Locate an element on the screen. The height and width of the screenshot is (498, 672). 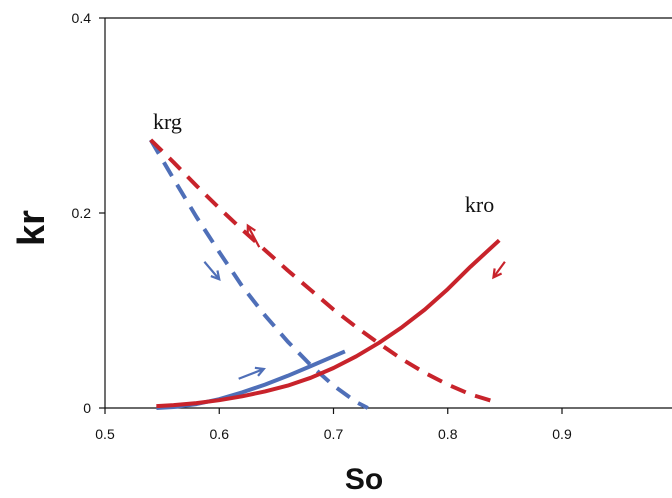
y-axis-label: kr is located at coordinates (32, 228).